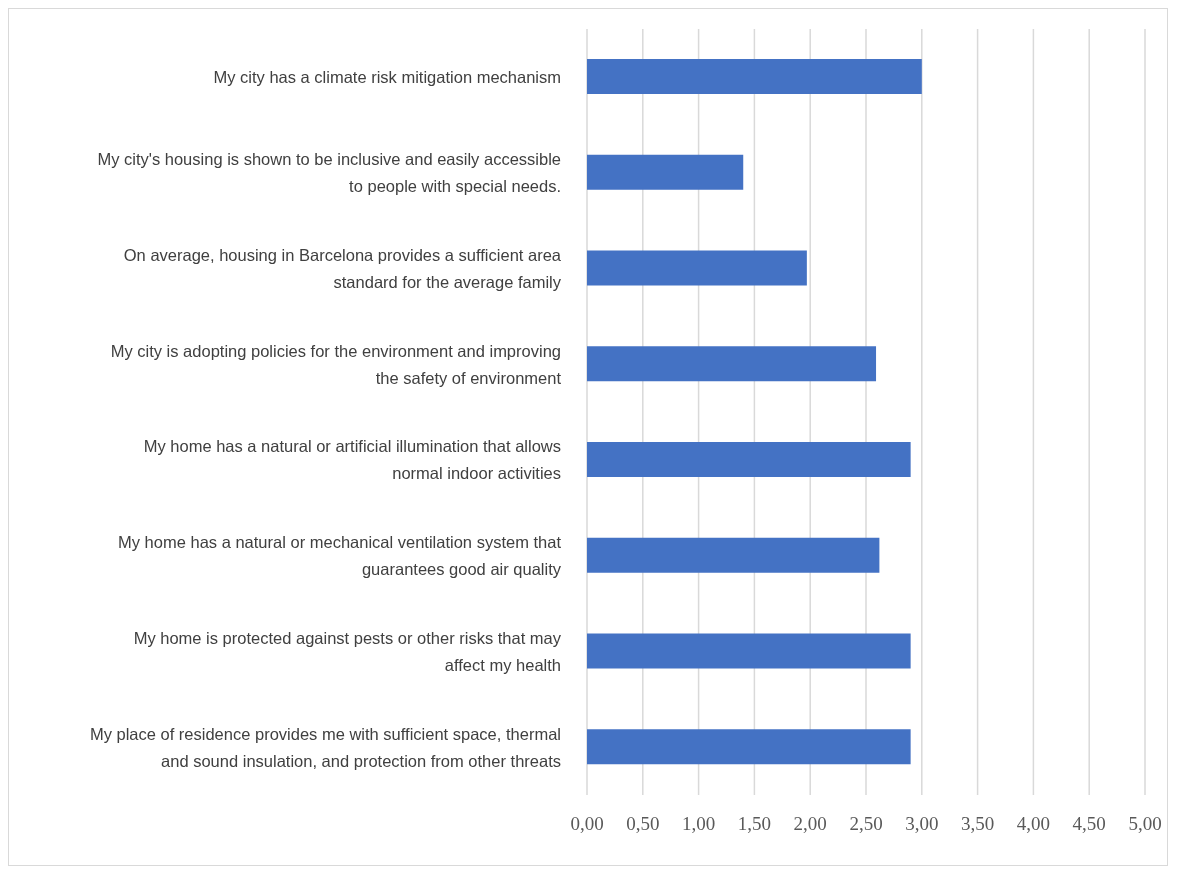 The height and width of the screenshot is (874, 1177). I want to click on x-tick-label: 4,00, so click(1033, 824).